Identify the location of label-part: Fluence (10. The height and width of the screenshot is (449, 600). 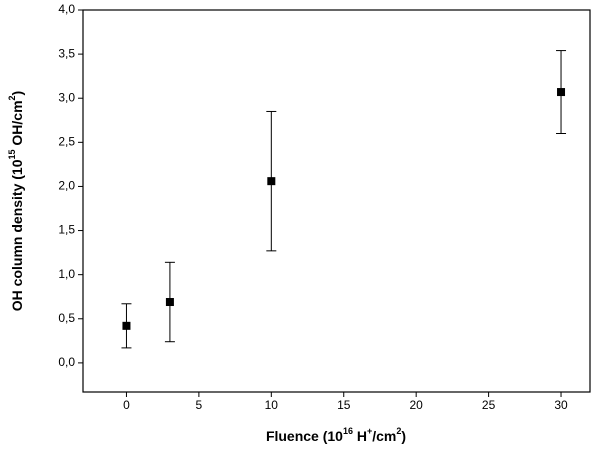
(304, 436).